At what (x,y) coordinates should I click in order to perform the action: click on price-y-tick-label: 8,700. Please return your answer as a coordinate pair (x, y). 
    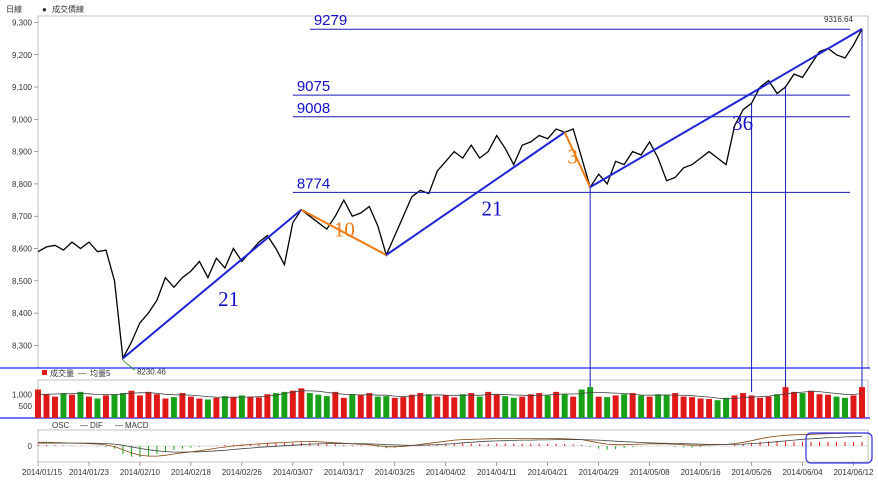
    Looking at the image, I should click on (22, 216).